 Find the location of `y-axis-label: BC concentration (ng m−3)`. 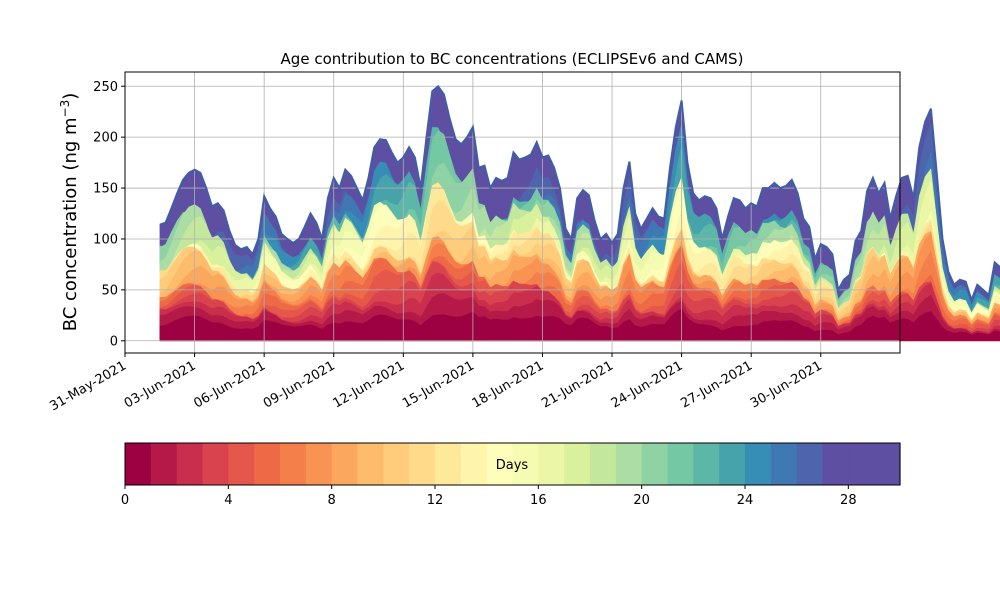

y-axis-label: BC concentration (ng m−3) is located at coordinates (69, 212).